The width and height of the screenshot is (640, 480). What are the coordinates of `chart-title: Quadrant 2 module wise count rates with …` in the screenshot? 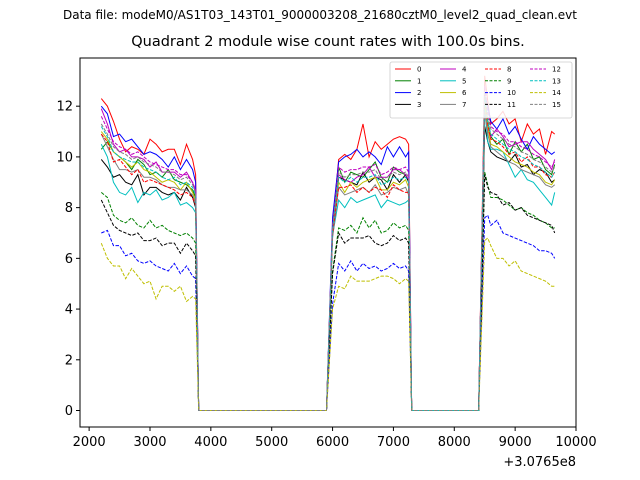 It's located at (328, 42).